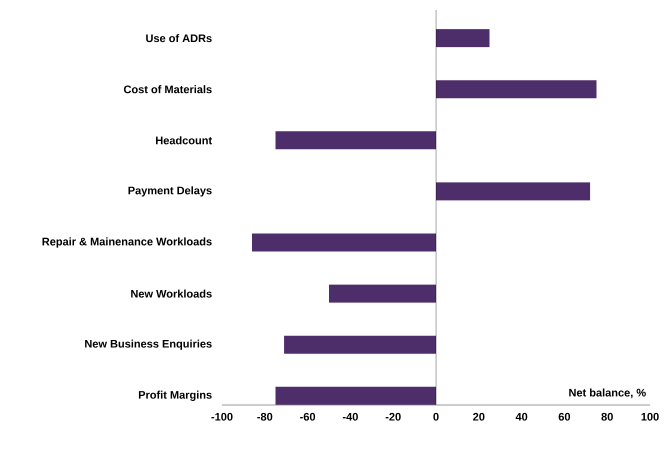 This screenshot has width=672, height=450. I want to click on y-tick-label: Cost of Materials, so click(168, 89).